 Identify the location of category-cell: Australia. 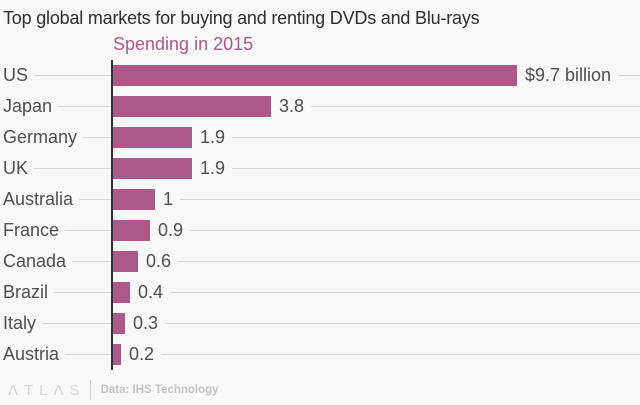
(55, 199).